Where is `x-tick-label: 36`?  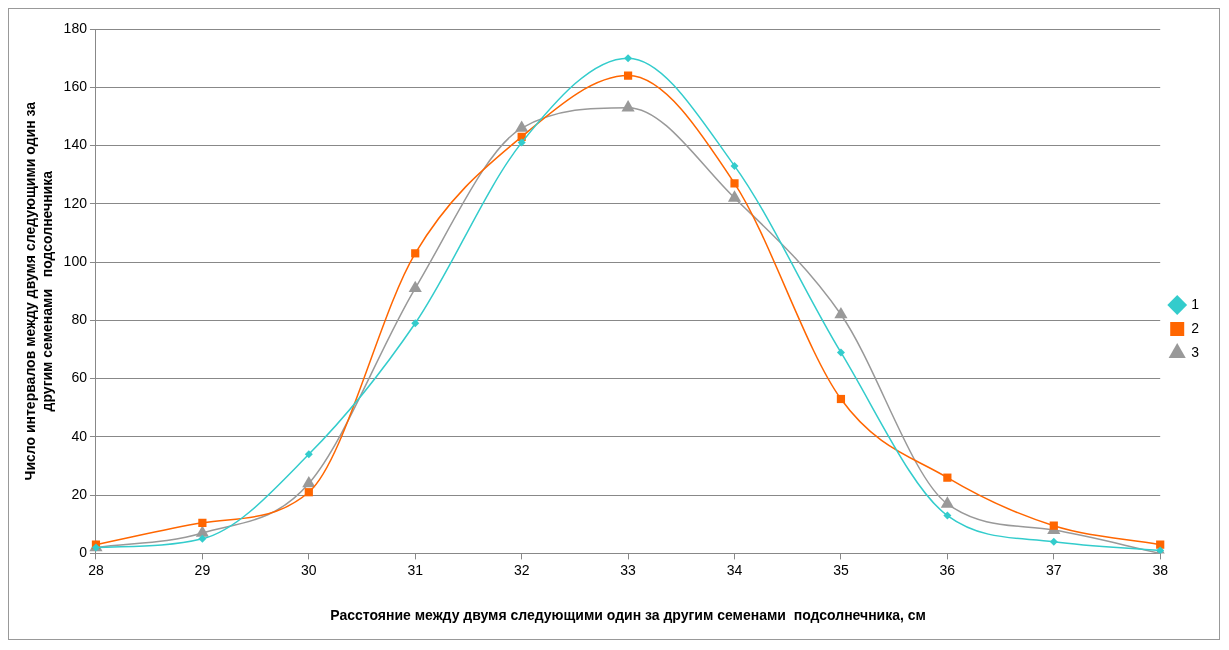
x-tick-label: 36 is located at coordinates (947, 569).